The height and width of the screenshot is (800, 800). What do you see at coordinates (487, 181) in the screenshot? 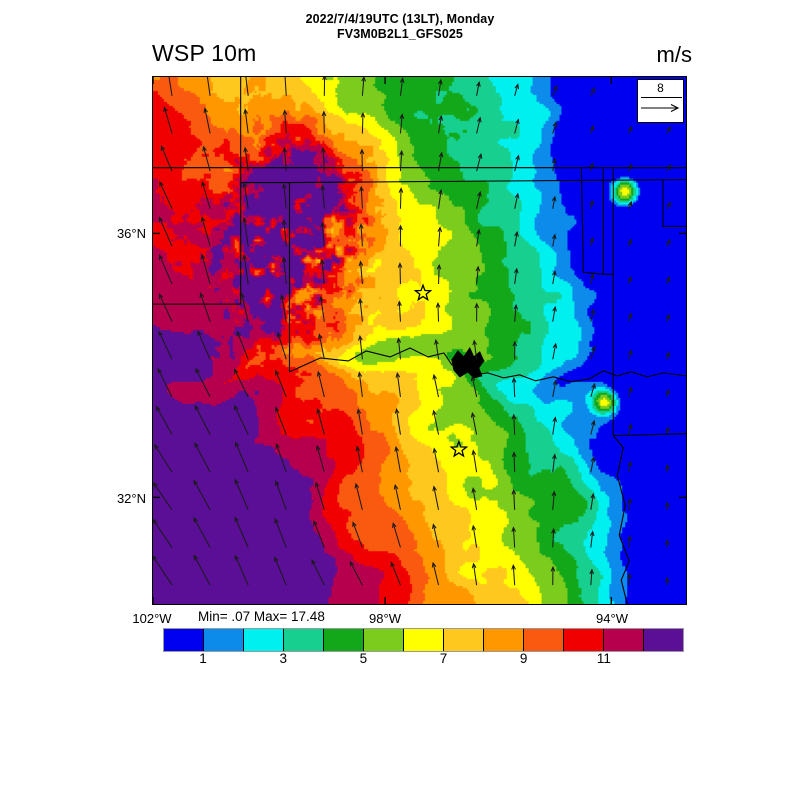
I see `state-border-ok-north` at bounding box center [487, 181].